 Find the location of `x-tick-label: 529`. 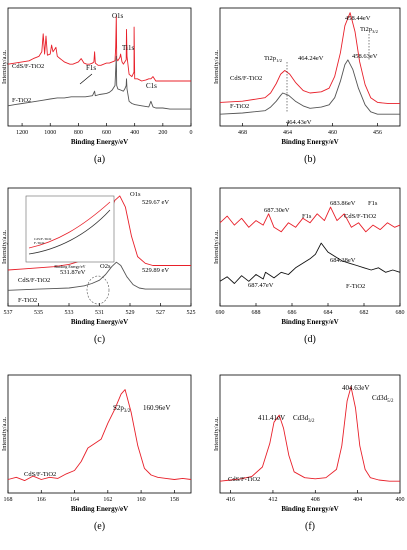

x-tick-label: 529 is located at coordinates (130, 313).